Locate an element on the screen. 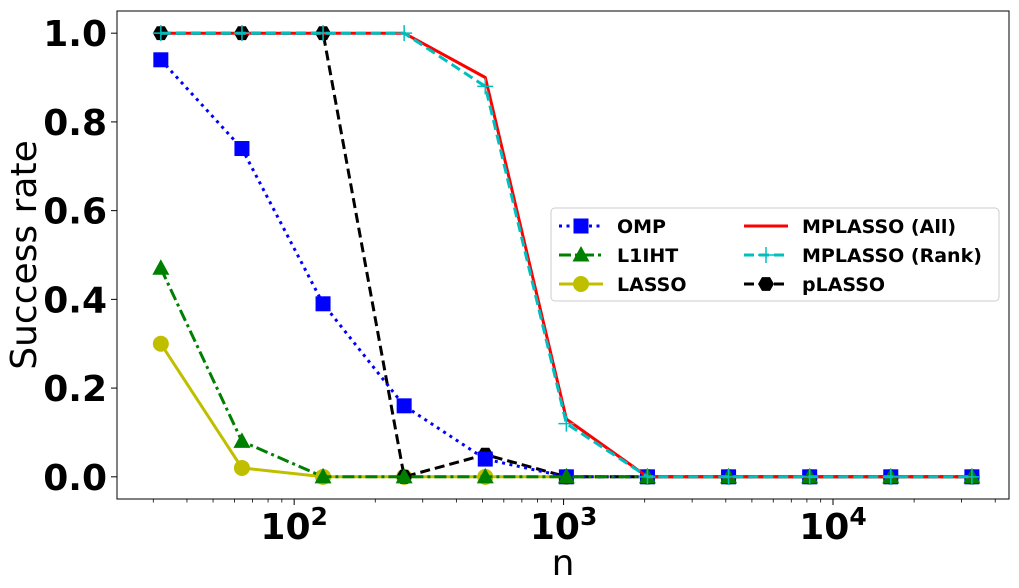 The width and height of the screenshot is (1019, 588). legend-item: MPLASSO (Rank) is located at coordinates (863, 256).